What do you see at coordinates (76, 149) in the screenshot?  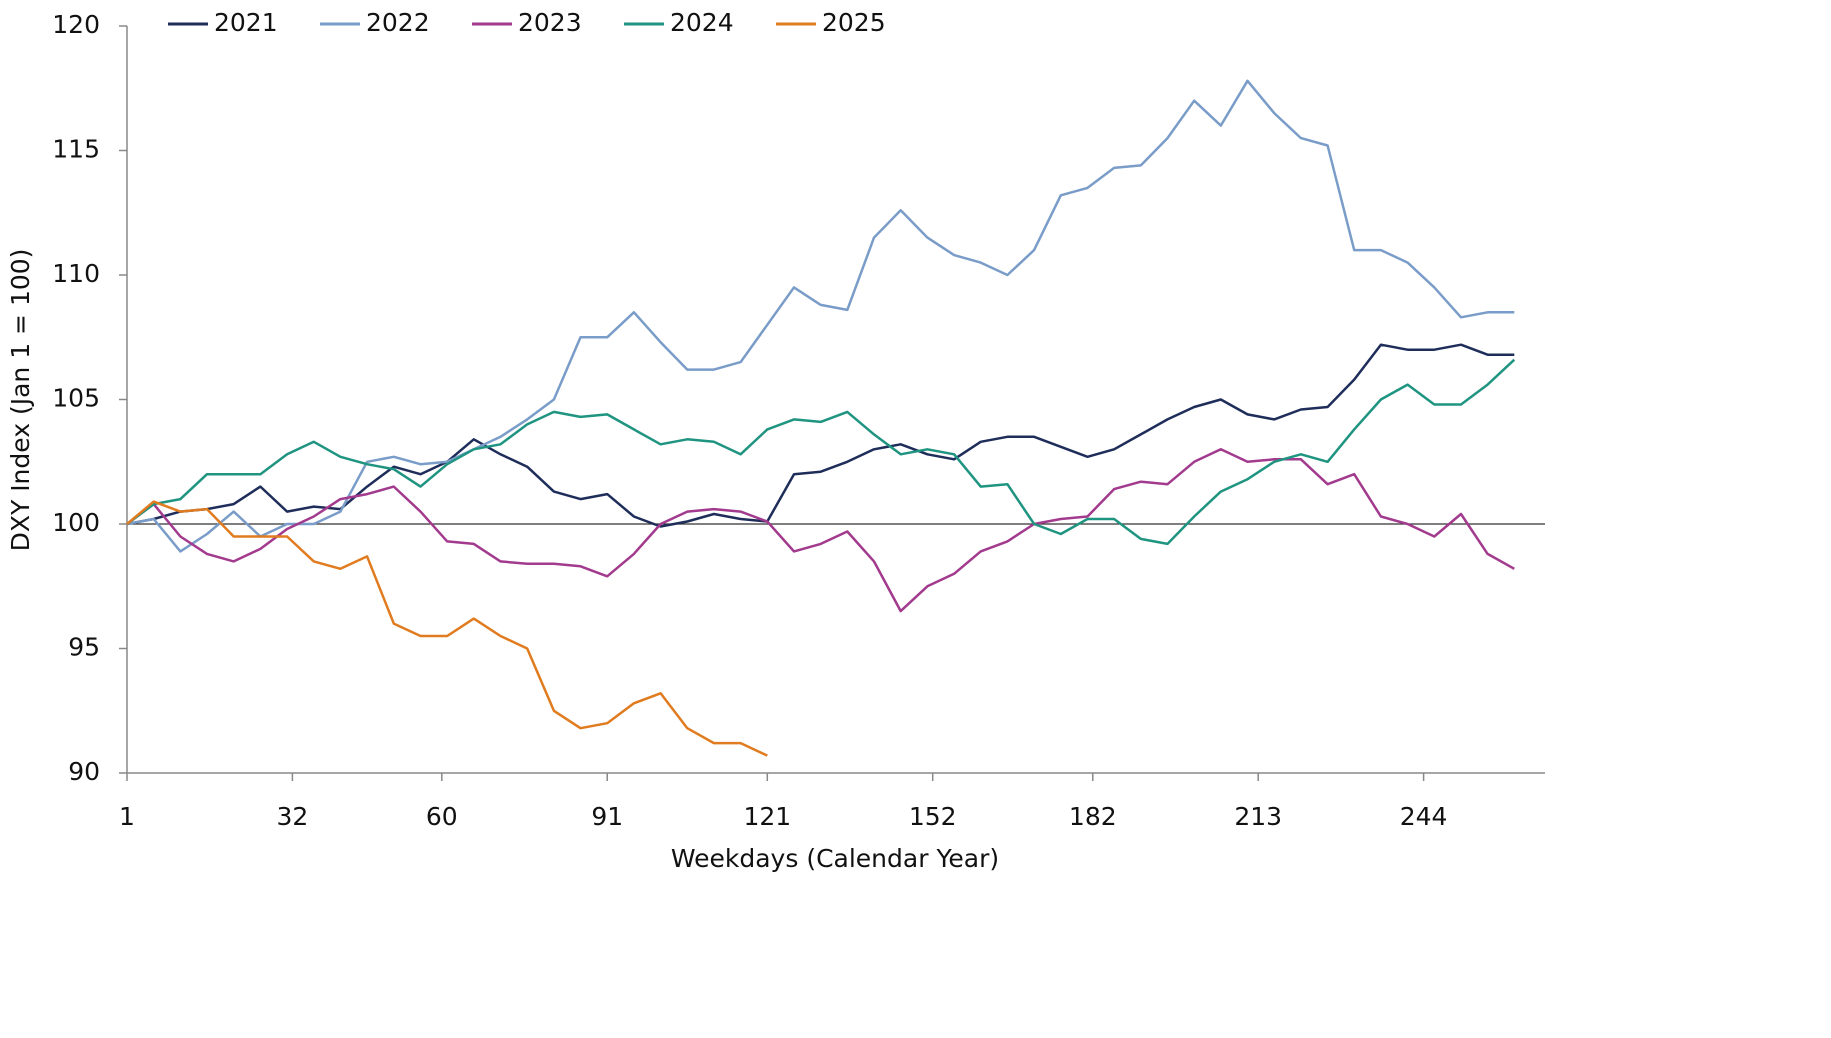 I see `y-tick-label: 115` at bounding box center [76, 149].